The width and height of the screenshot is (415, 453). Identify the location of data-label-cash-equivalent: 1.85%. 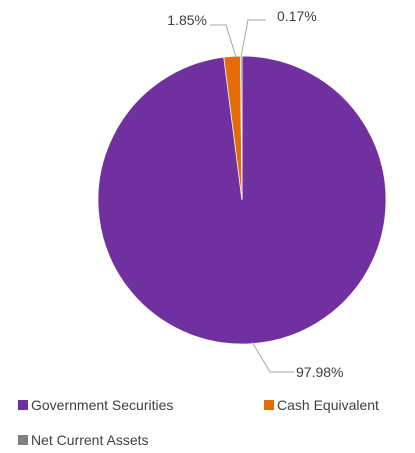
(187, 20).